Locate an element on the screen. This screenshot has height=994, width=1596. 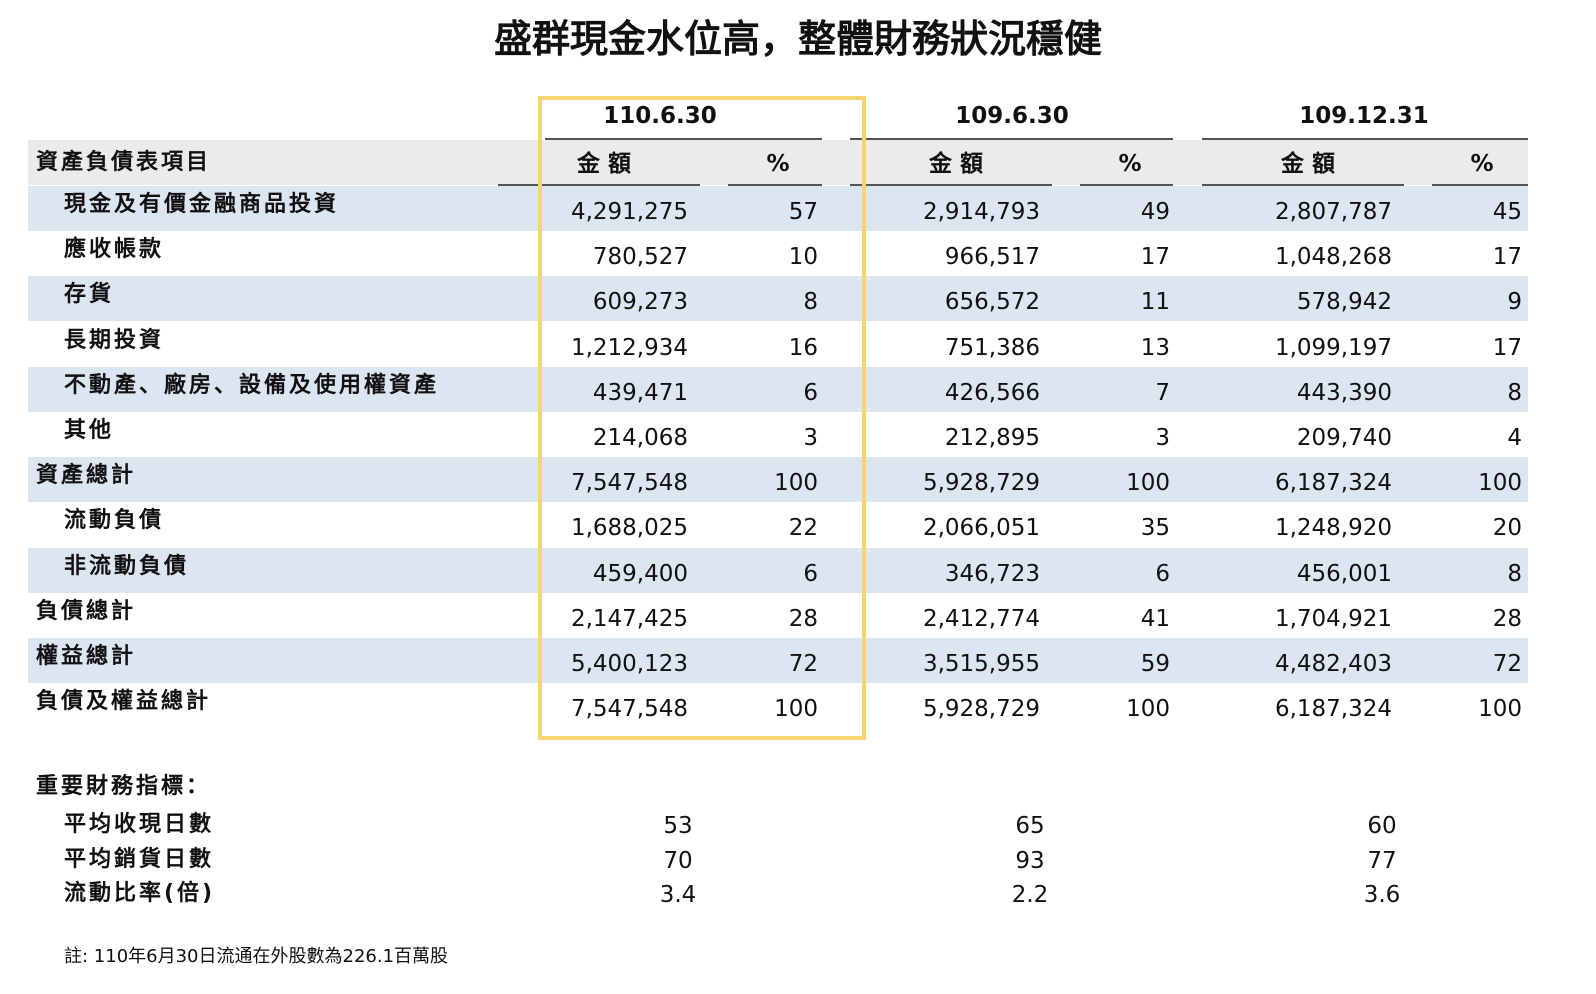
row-label: 不動產、廠房、設備及使用權資產 is located at coordinates (252, 385).